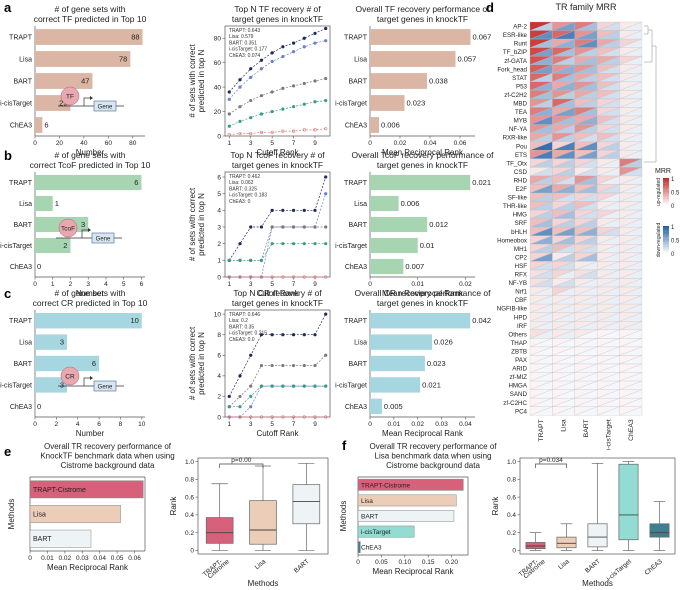  What do you see at coordinates (135, 37) in the screenshot?
I see `bar-value-label: 88` at bounding box center [135, 37].